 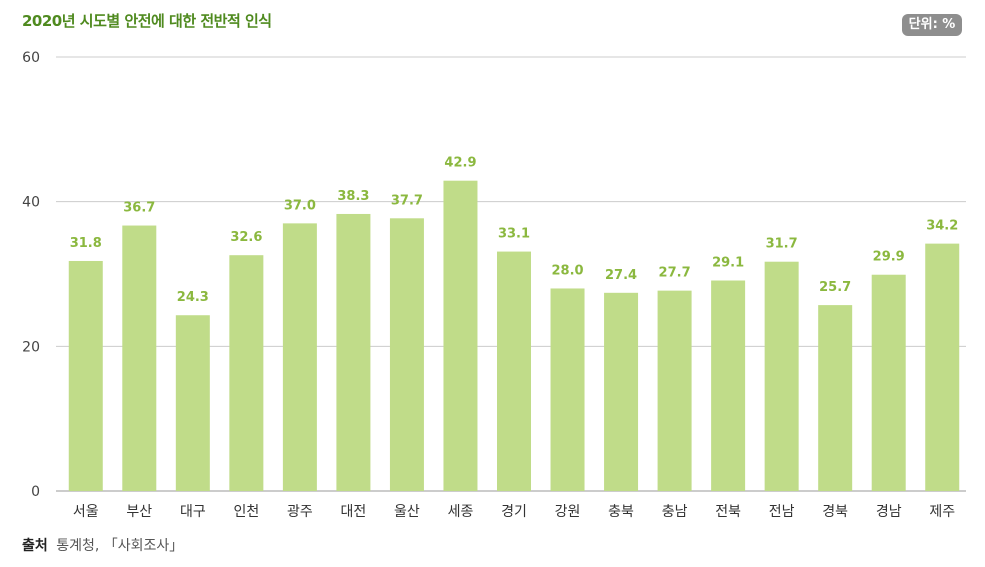 What do you see at coordinates (246, 237) in the screenshot?
I see `data-label: 32.6` at bounding box center [246, 237].